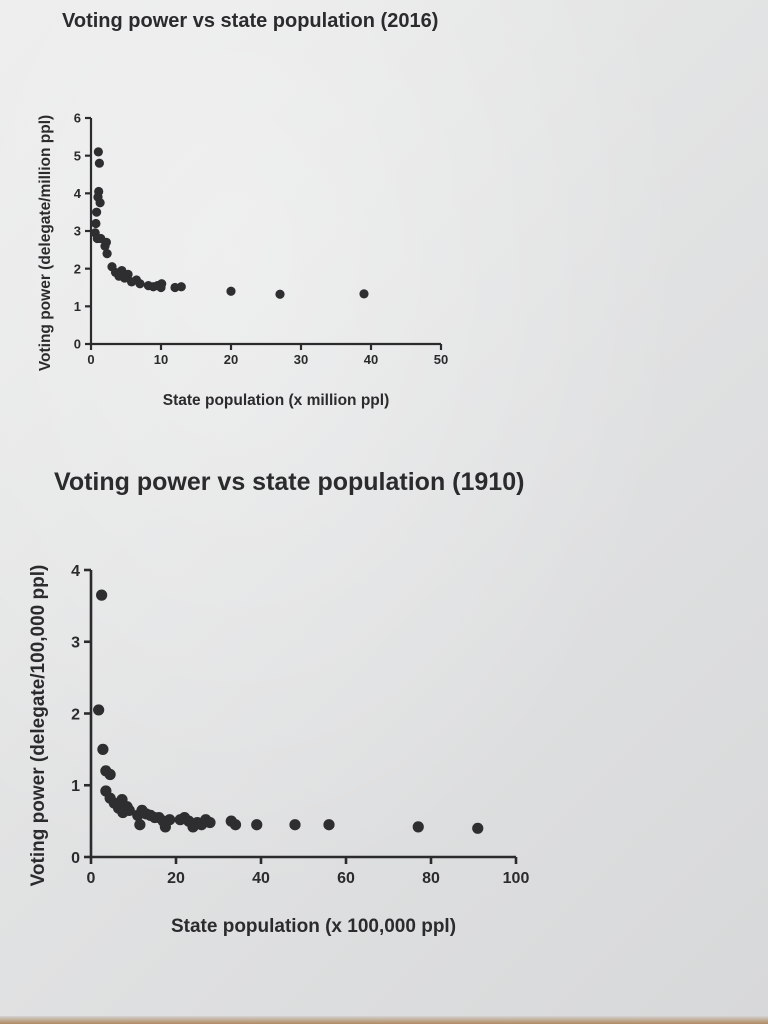  I want to click on x-axis-label: State population (x million ppl), so click(276, 400).